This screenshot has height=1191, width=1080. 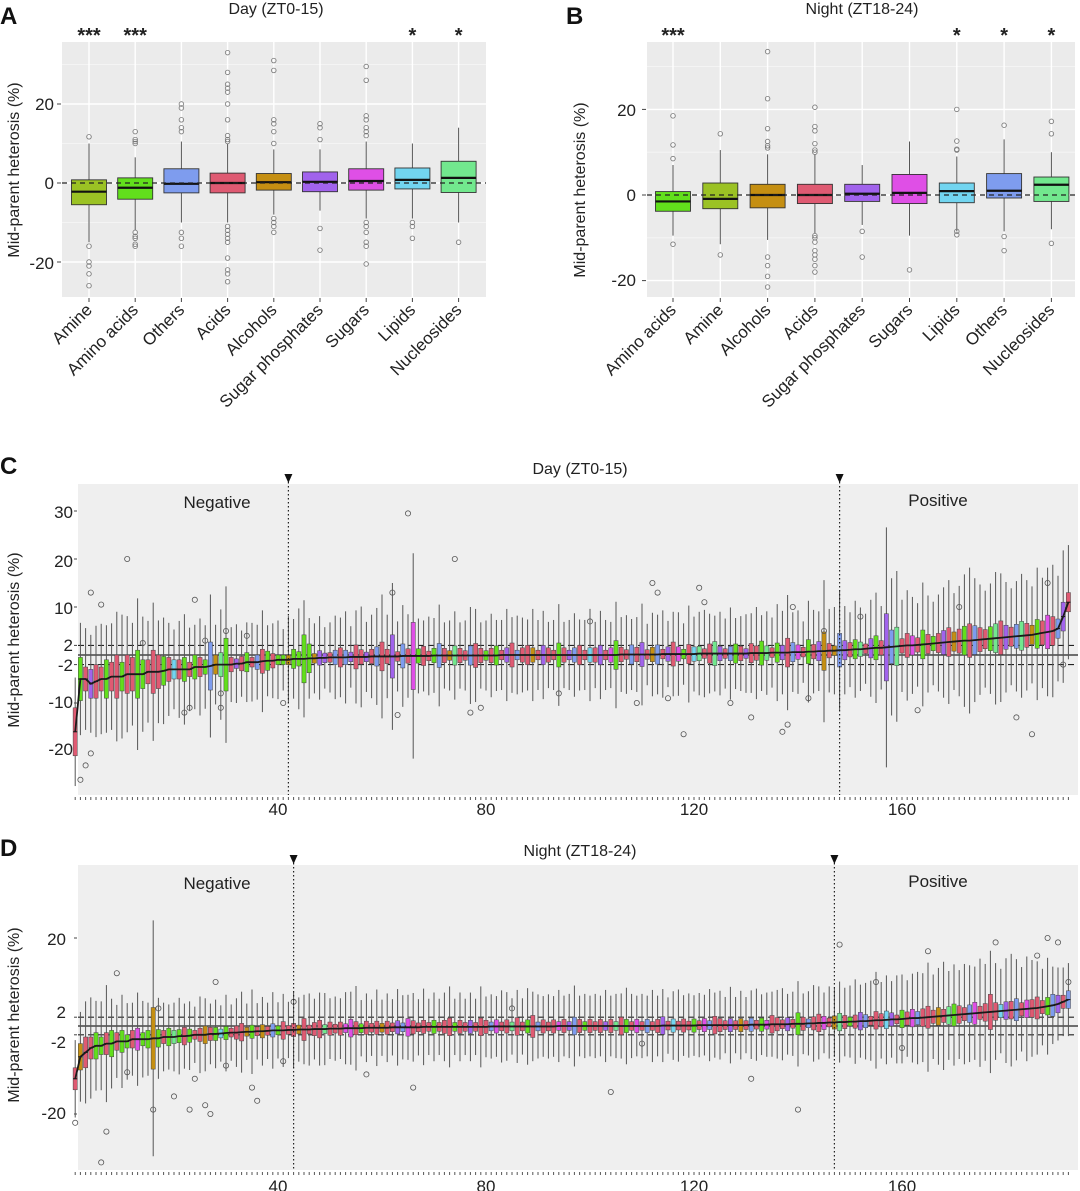 What do you see at coordinates (902, 809) in the screenshot?
I see `panel-c-xtick: 160` at bounding box center [902, 809].